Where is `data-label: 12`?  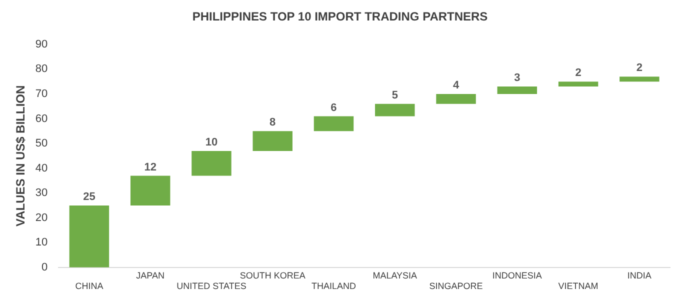 data-label: 12 is located at coordinates (150, 167).